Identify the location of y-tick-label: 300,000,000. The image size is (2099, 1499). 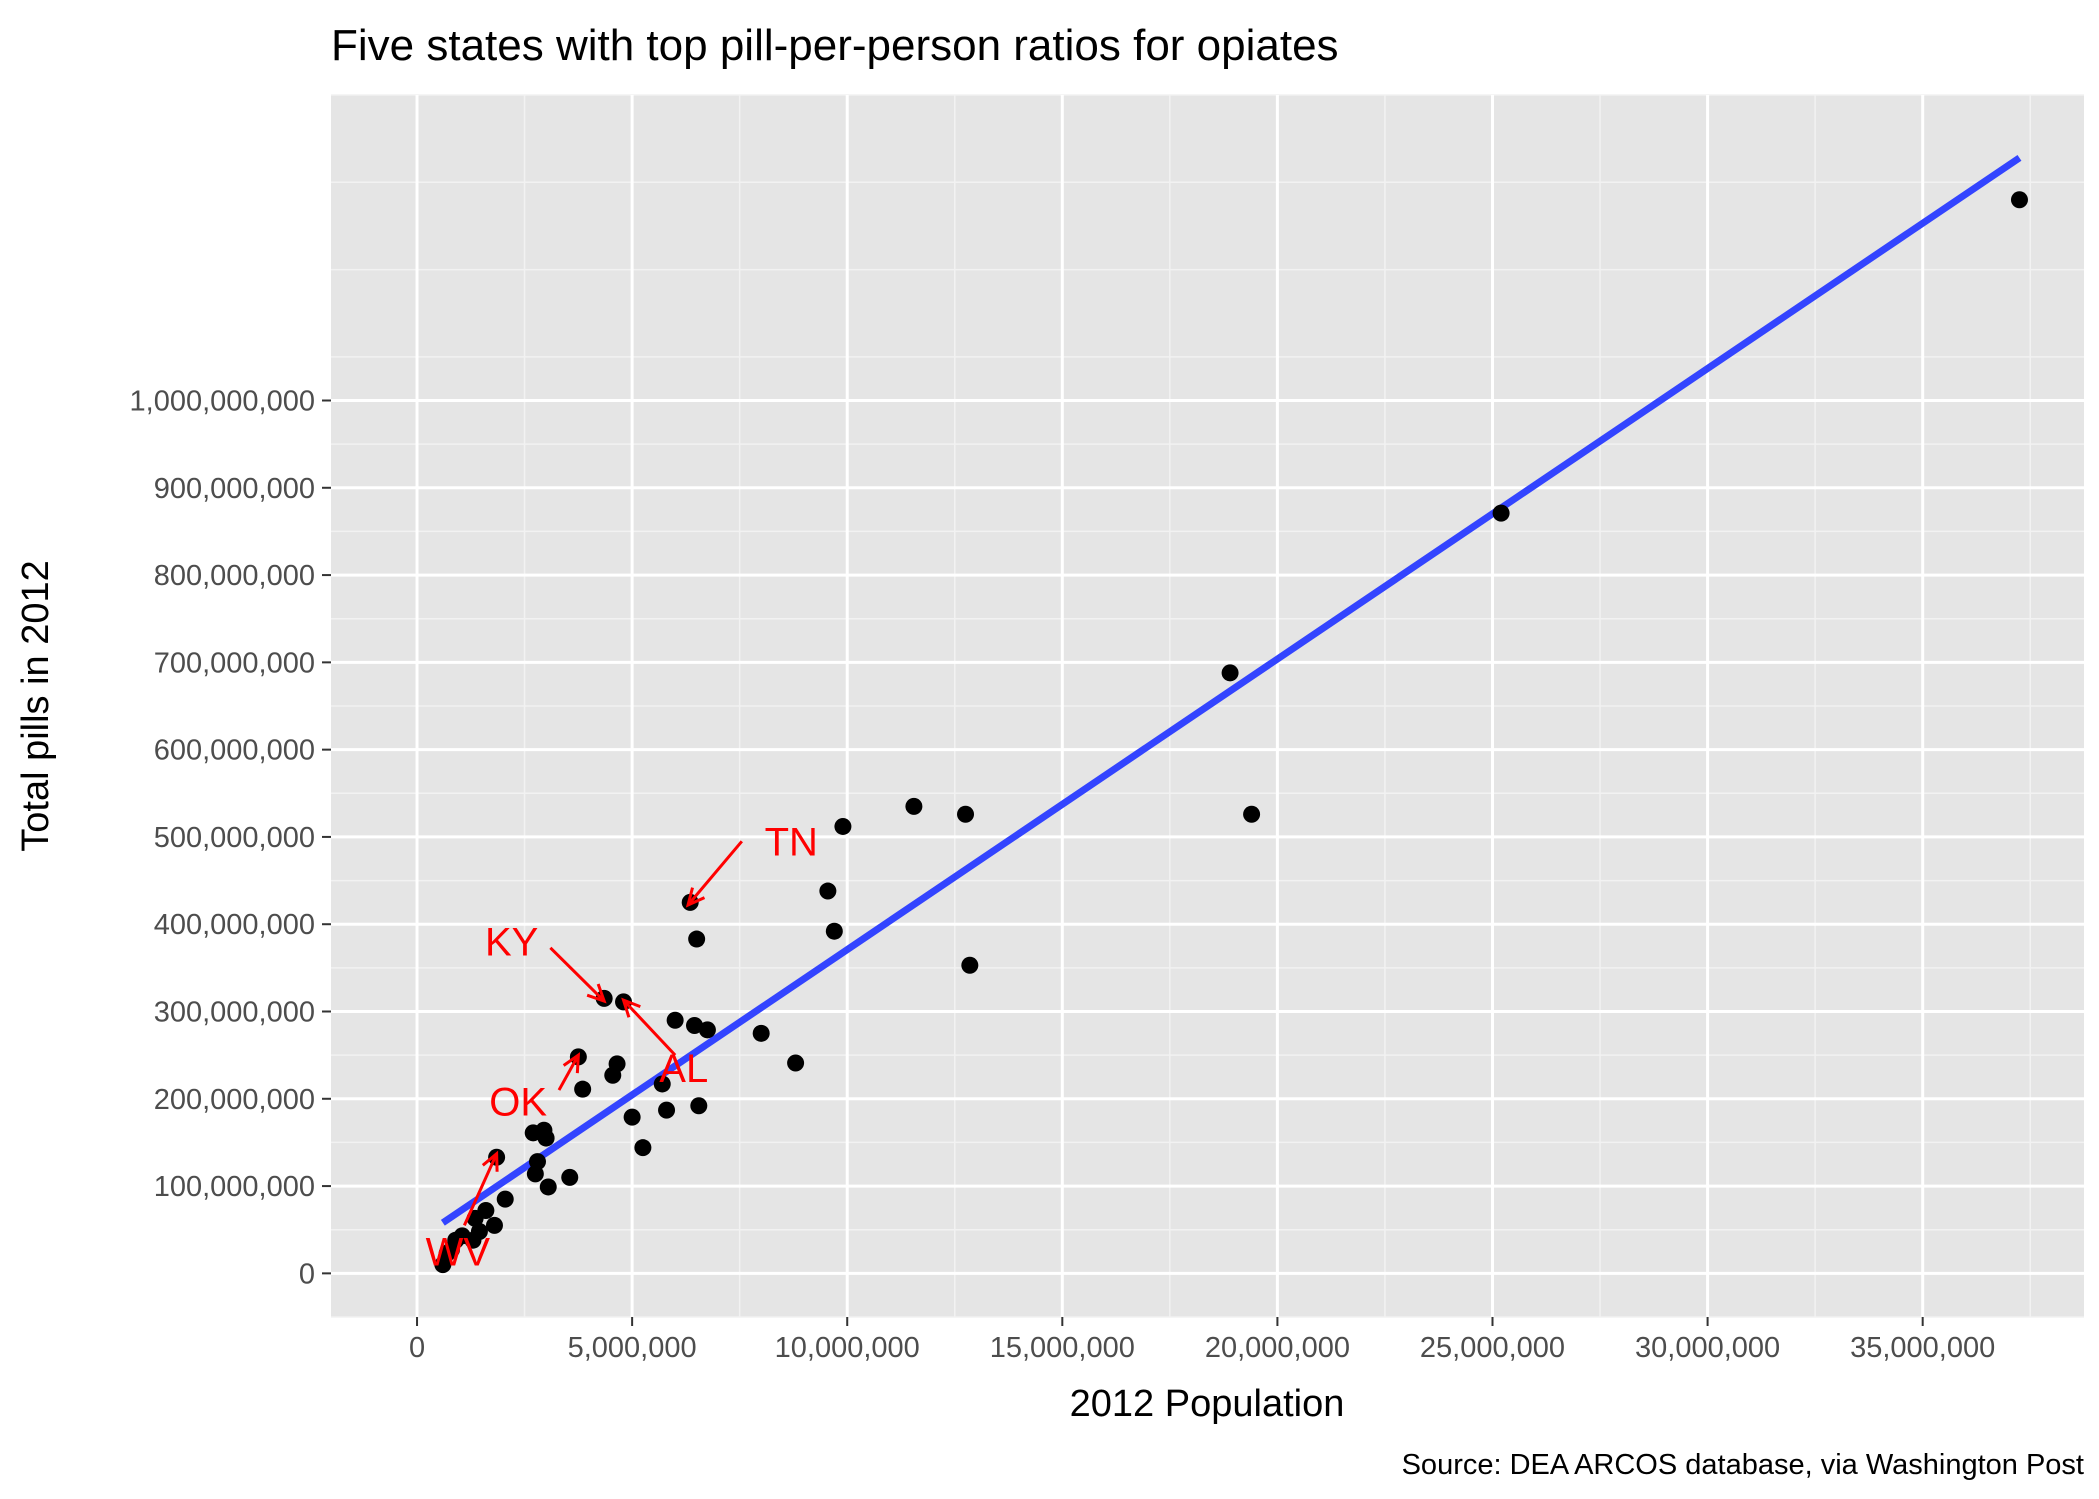
(234, 1013).